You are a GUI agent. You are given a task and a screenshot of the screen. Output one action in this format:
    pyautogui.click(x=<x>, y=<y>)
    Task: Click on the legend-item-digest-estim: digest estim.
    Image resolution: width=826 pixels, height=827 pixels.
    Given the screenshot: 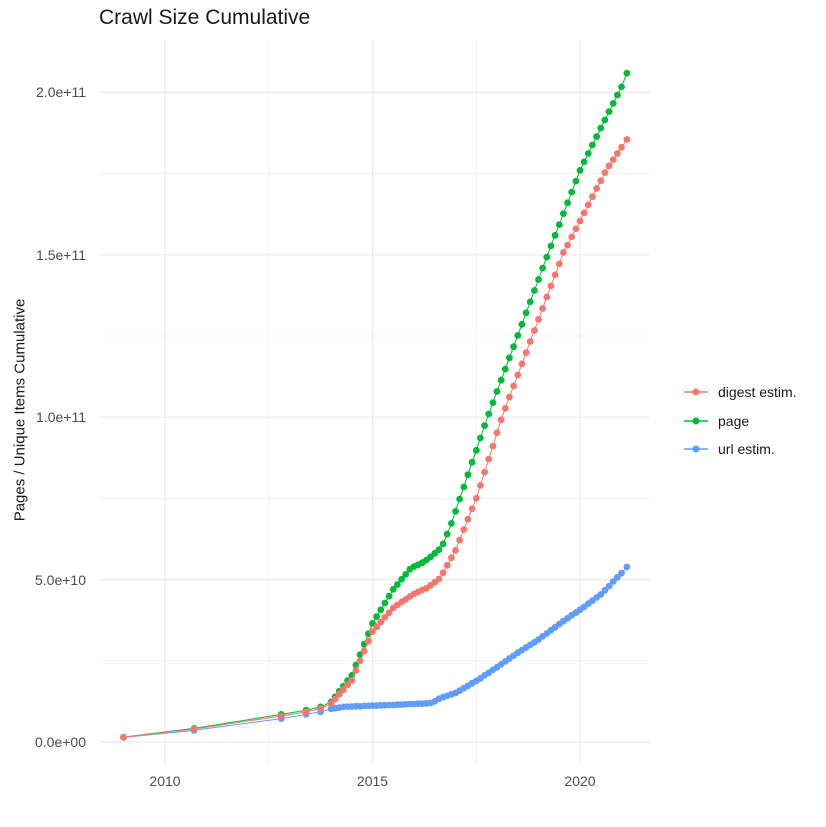 What is the action you would take?
    pyautogui.click(x=740, y=392)
    